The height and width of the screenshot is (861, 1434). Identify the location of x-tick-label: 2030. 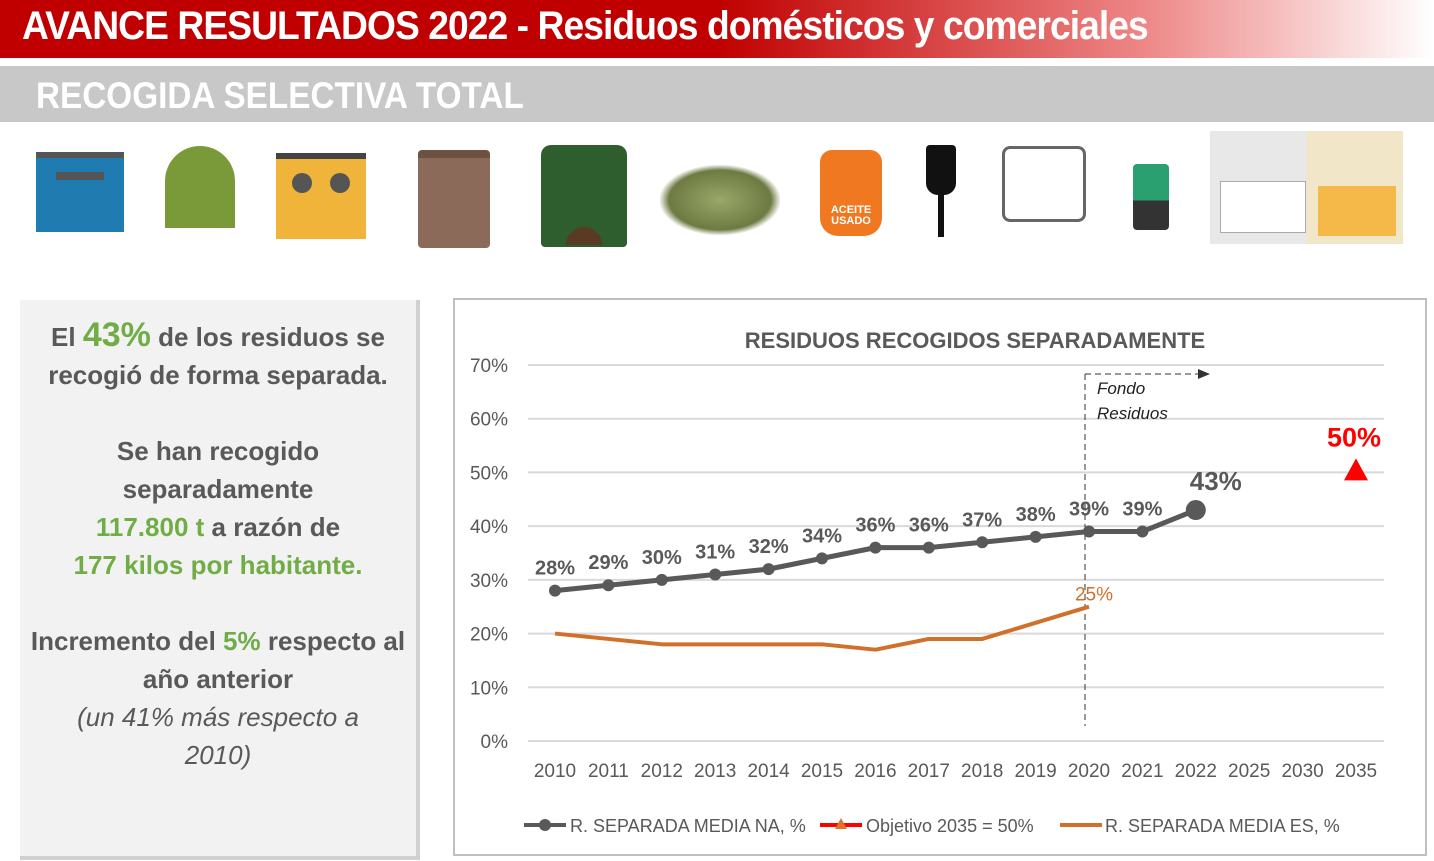
(1302, 771).